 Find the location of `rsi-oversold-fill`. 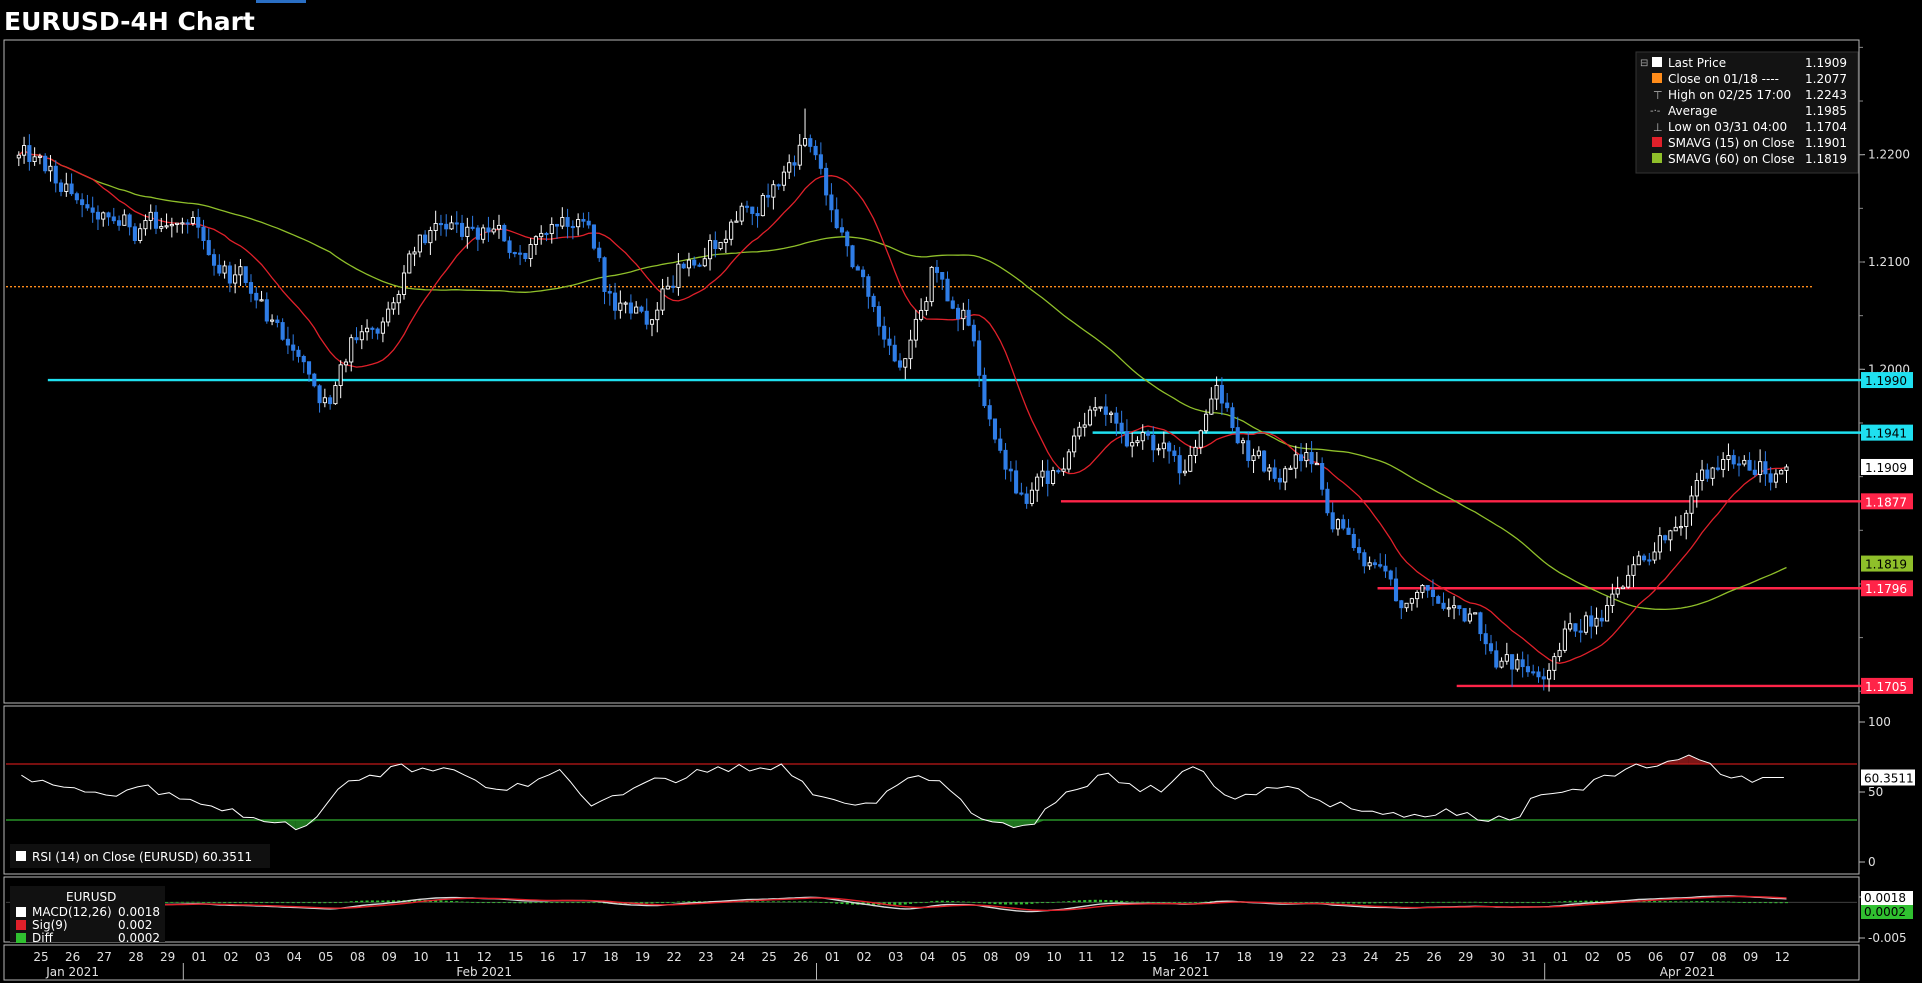

rsi-oversold-fill is located at coordinates (301, 825).